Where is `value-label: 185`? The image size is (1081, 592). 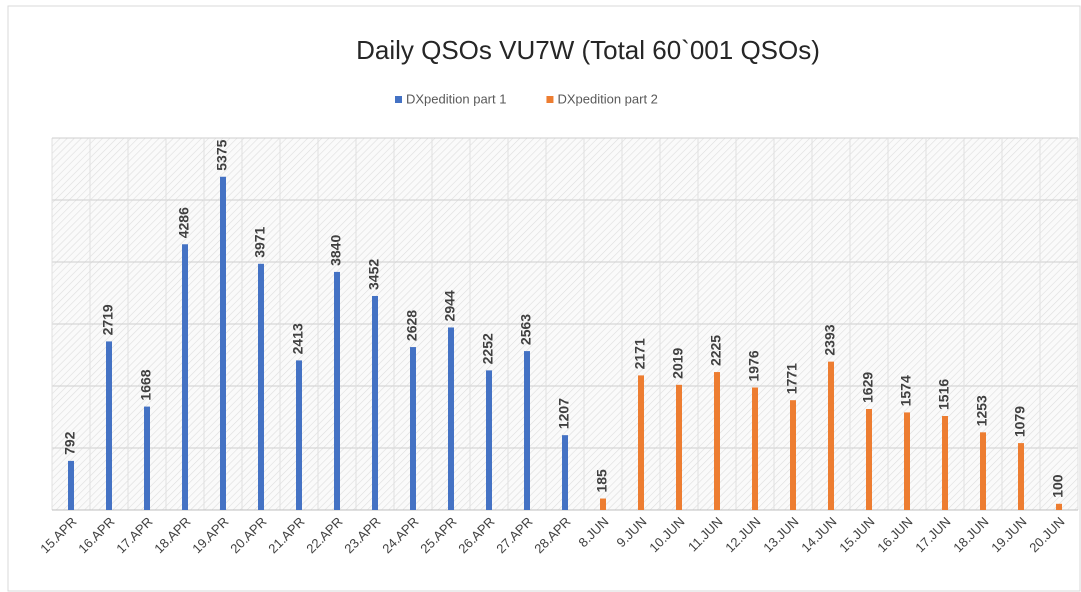
value-label: 185 is located at coordinates (602, 481).